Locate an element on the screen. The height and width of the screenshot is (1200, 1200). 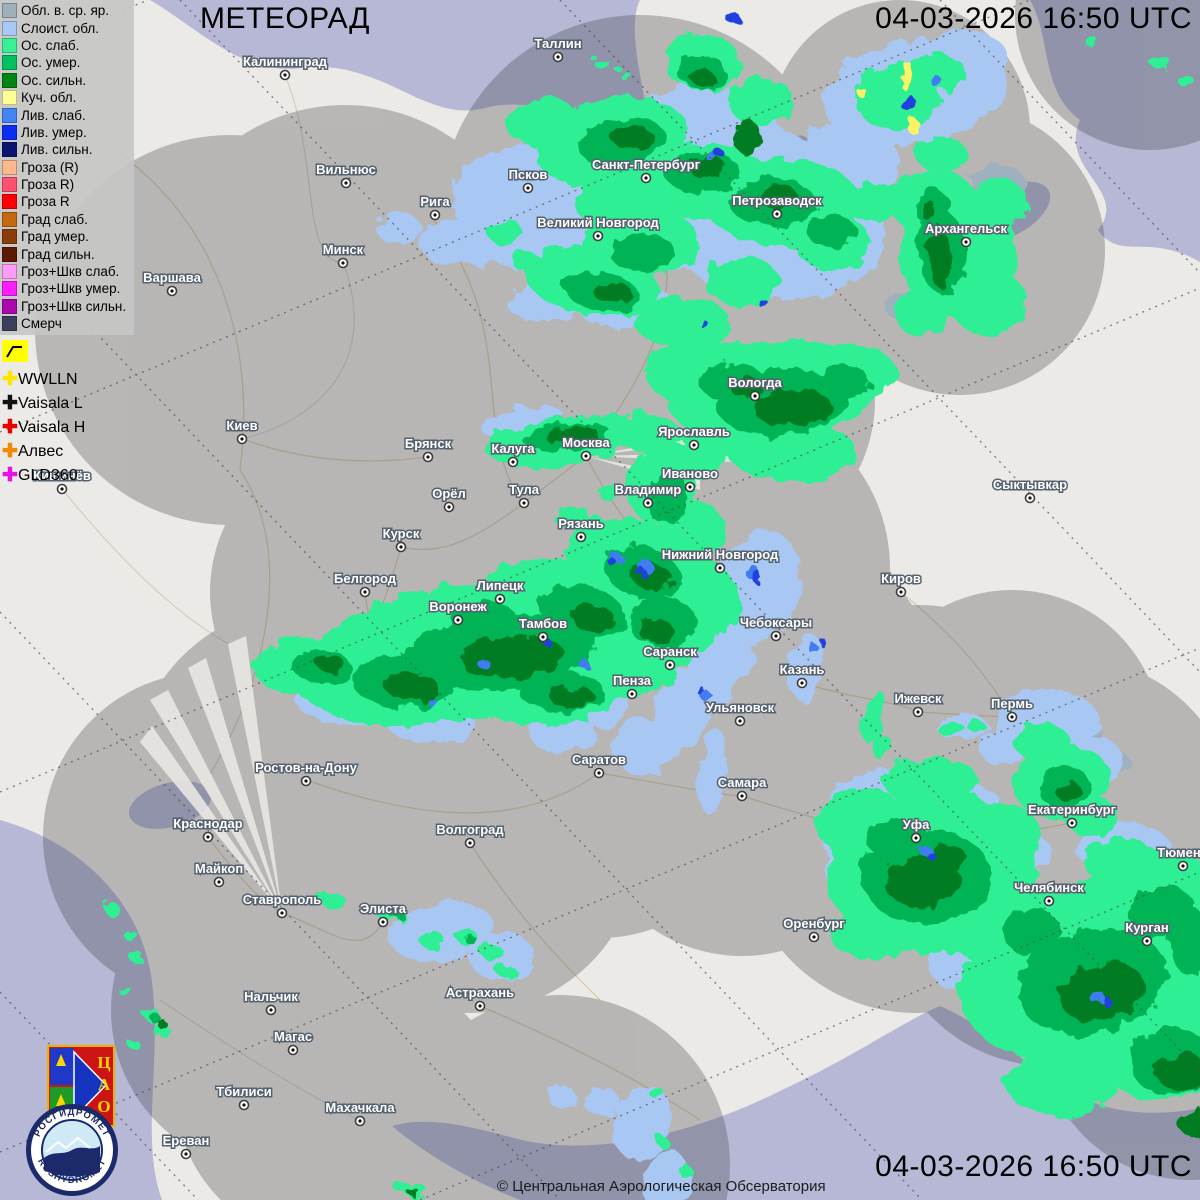
city-Киев: Киев is located at coordinates (242, 431).